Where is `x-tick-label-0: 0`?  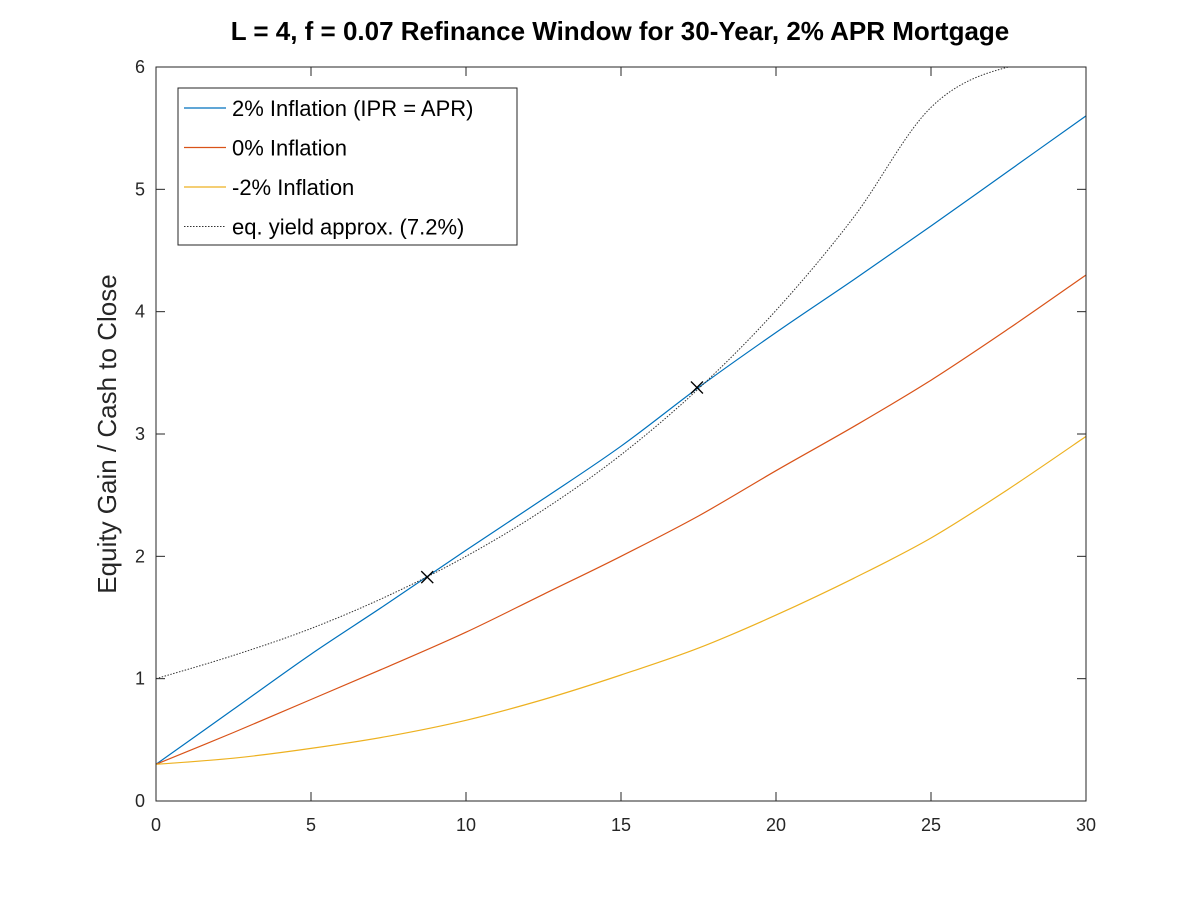
x-tick-label-0: 0 is located at coordinates (156, 825).